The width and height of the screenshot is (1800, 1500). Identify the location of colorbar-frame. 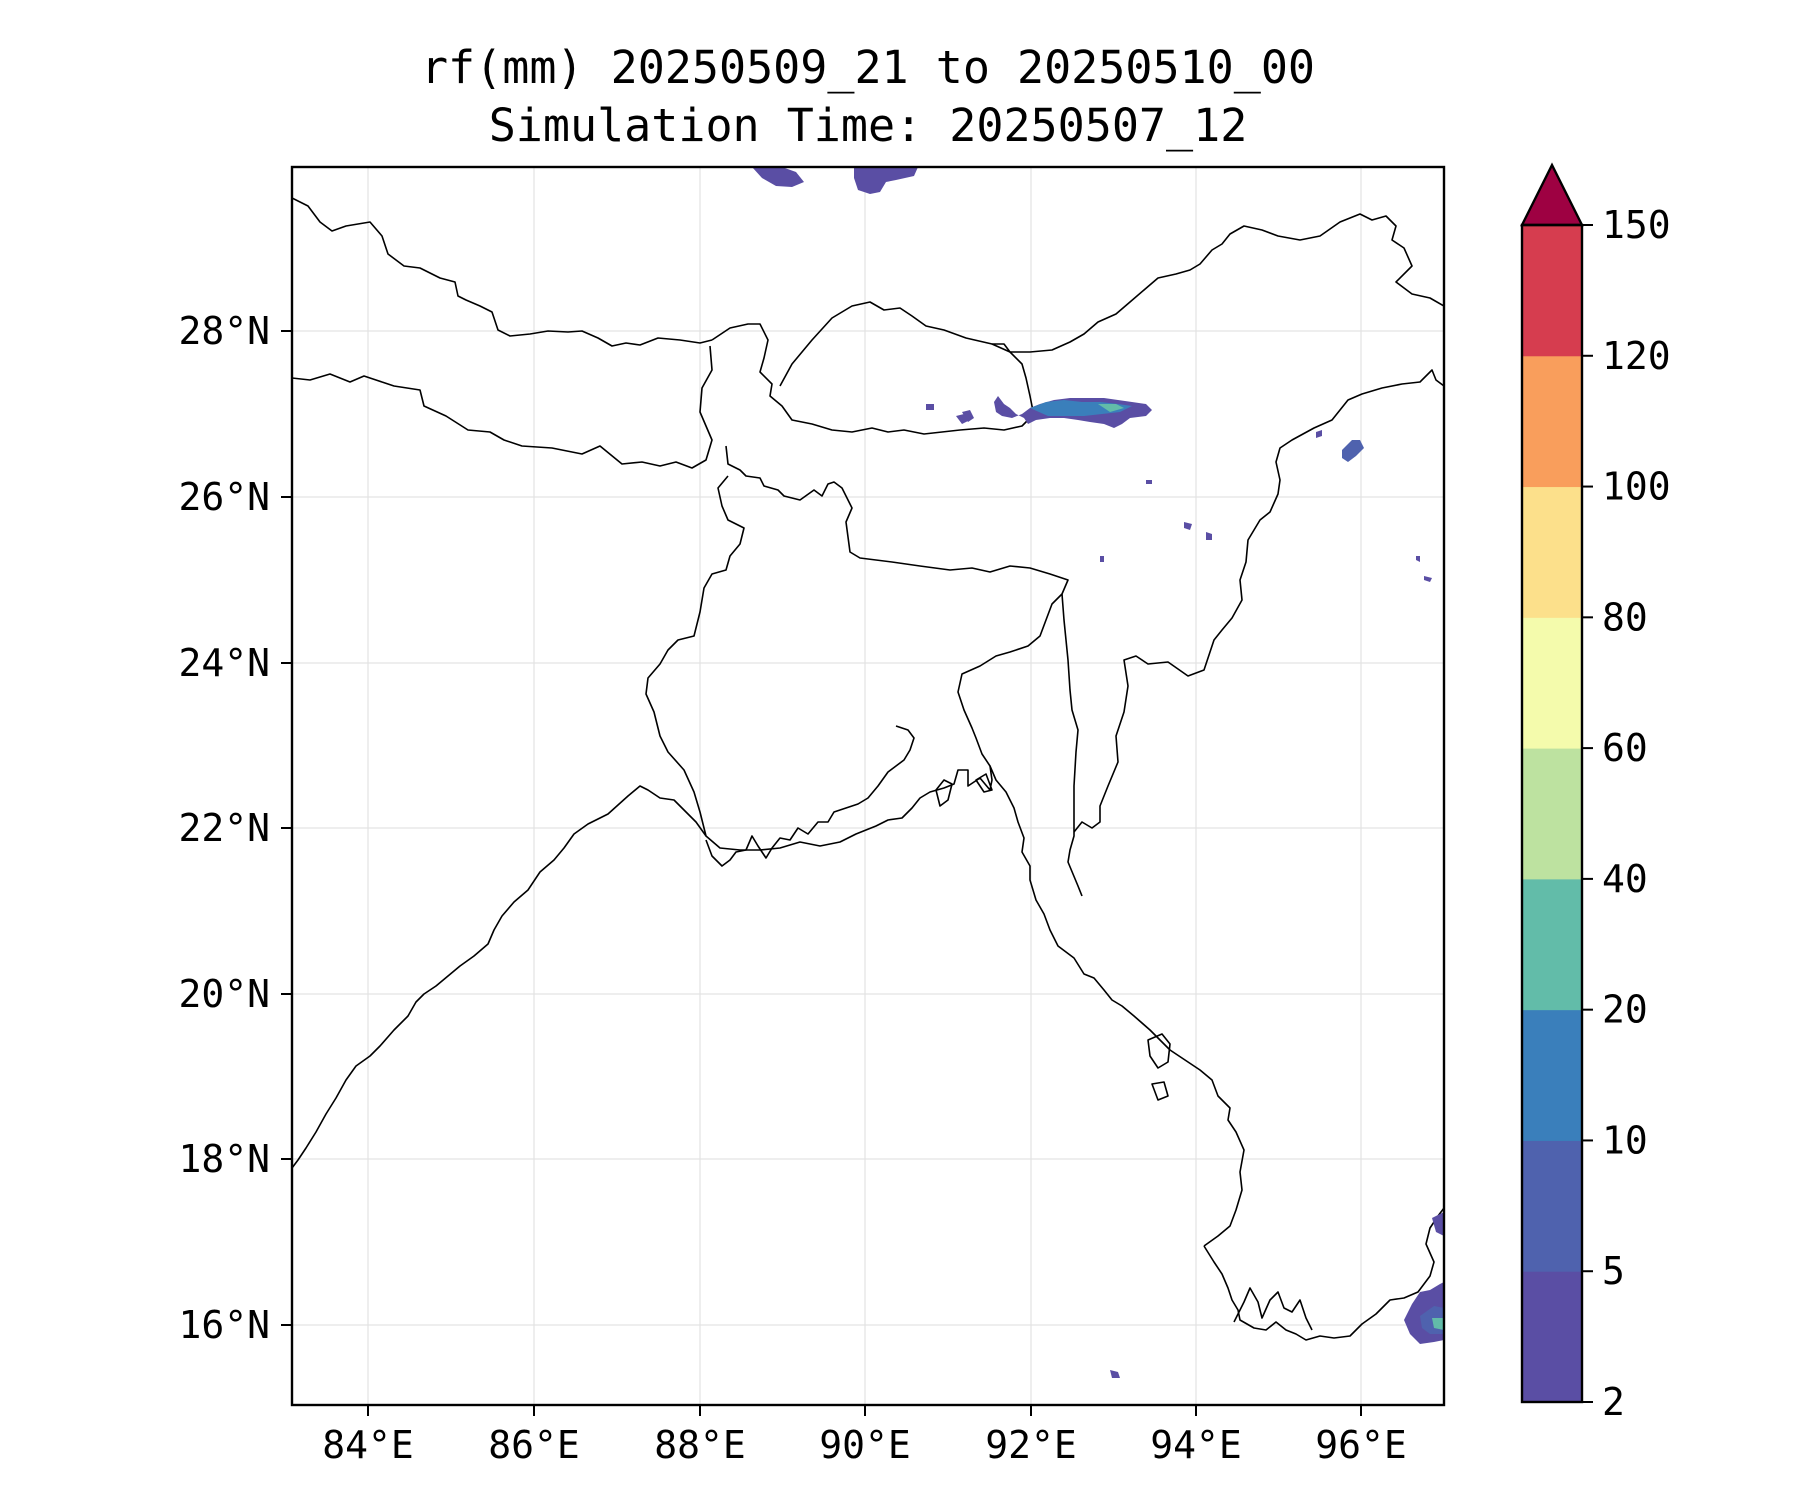
(1552, 813).